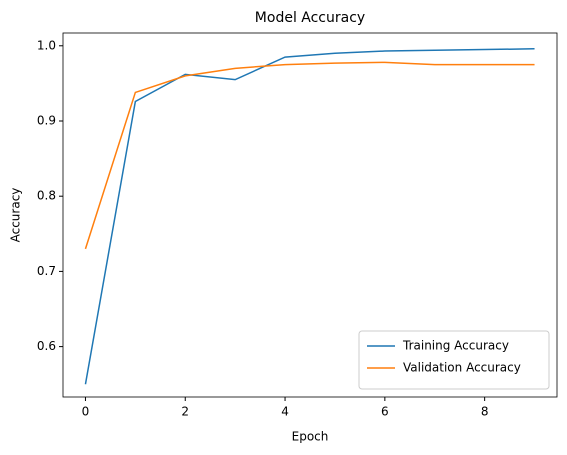 This screenshot has width=567, height=455. Describe the element at coordinates (462, 368) in the screenshot. I see `legend-label: Validation Accuracy` at that location.